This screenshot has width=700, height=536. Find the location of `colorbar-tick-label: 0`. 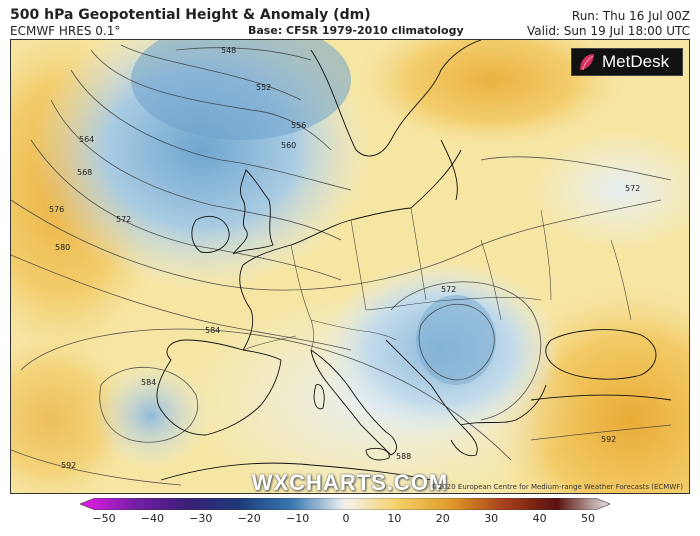

colorbar-tick-label: 0 is located at coordinates (346, 518).